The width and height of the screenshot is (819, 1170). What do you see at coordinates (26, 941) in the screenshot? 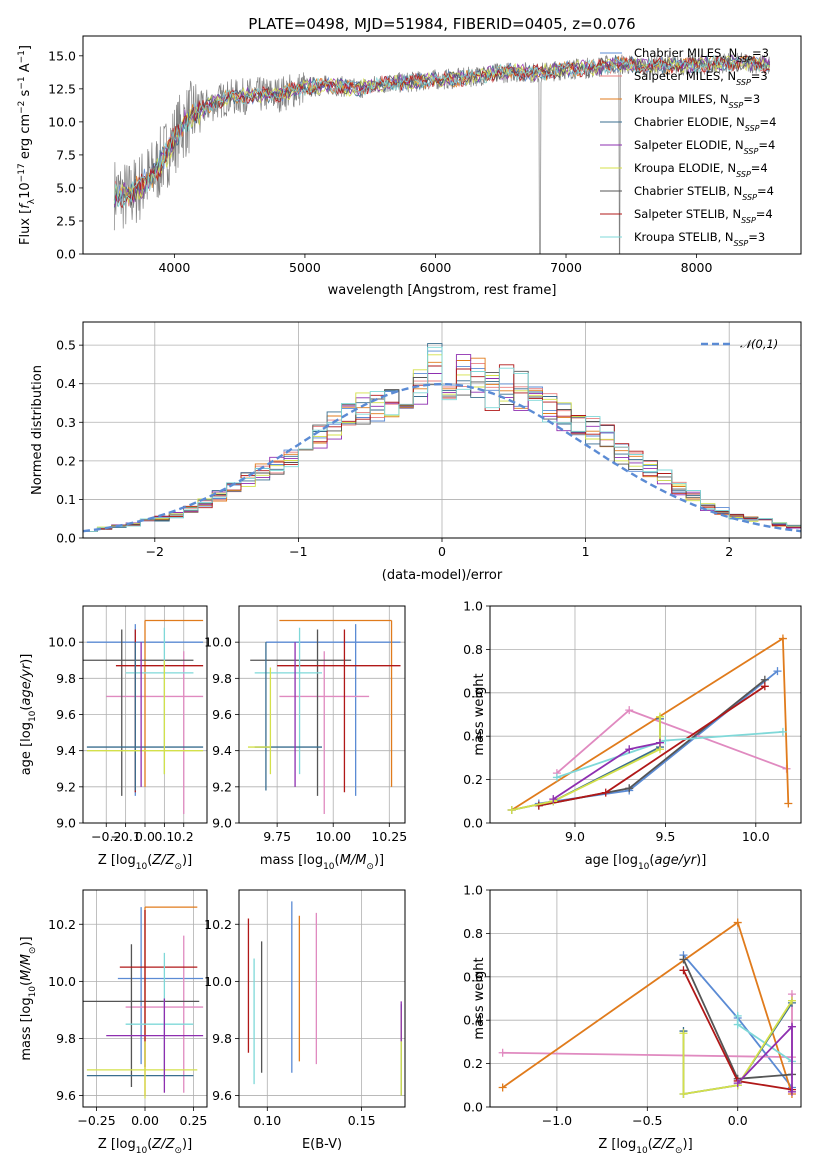
I see `label-part: )]` at bounding box center [26, 941].